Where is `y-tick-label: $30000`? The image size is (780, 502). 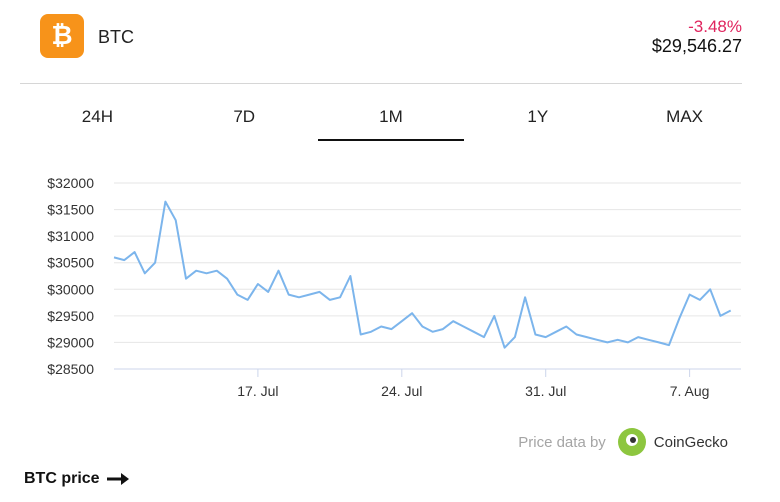 y-tick-label: $30000 is located at coordinates (70, 289).